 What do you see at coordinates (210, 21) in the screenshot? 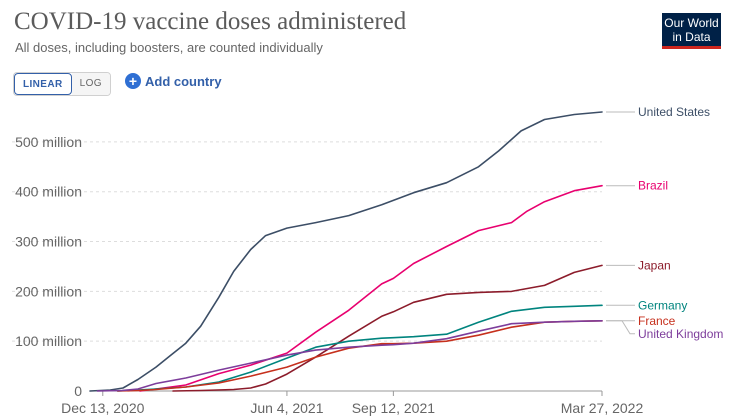
I see `chart-title: COVID-19 vaccine doses administered` at bounding box center [210, 21].